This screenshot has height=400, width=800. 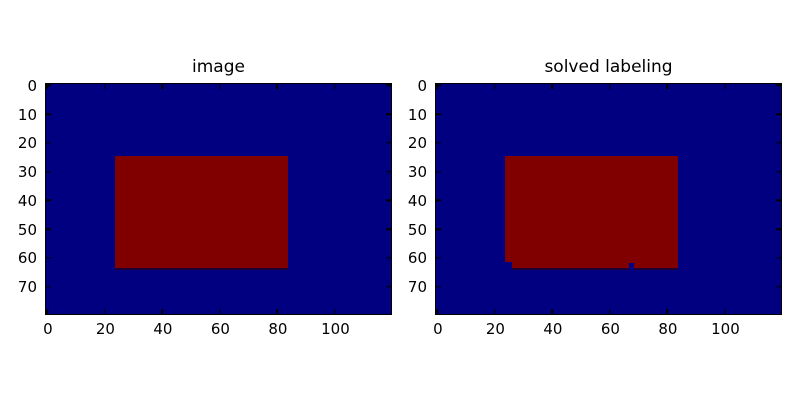 I want to click on plot-title: solved labeling, so click(x=608, y=67).